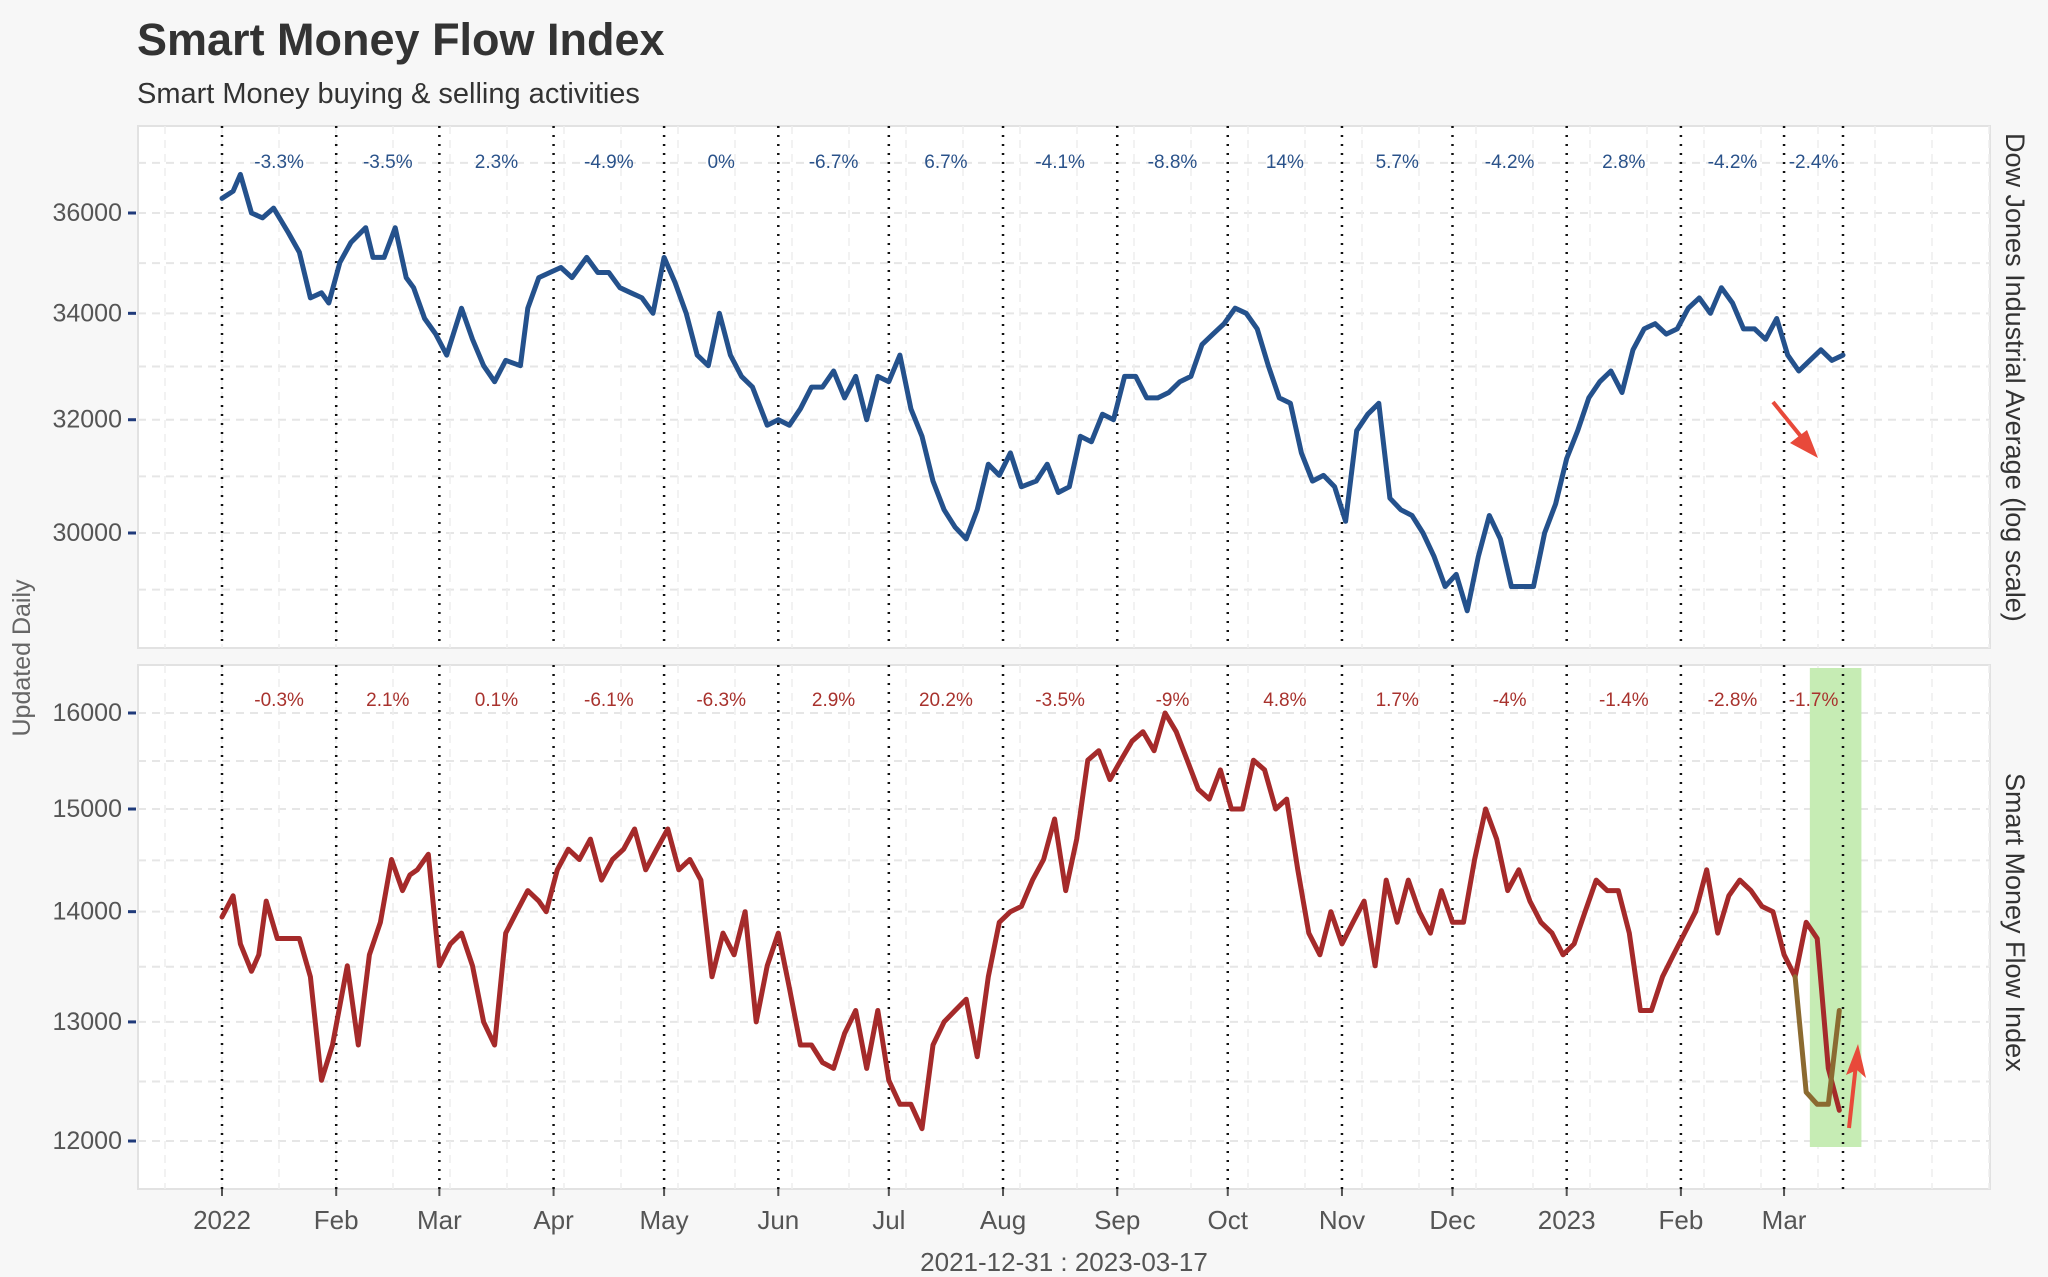 The image size is (2048, 1277). What do you see at coordinates (401, 39) in the screenshot?
I see `chart-title: Smart Money Flow Index` at bounding box center [401, 39].